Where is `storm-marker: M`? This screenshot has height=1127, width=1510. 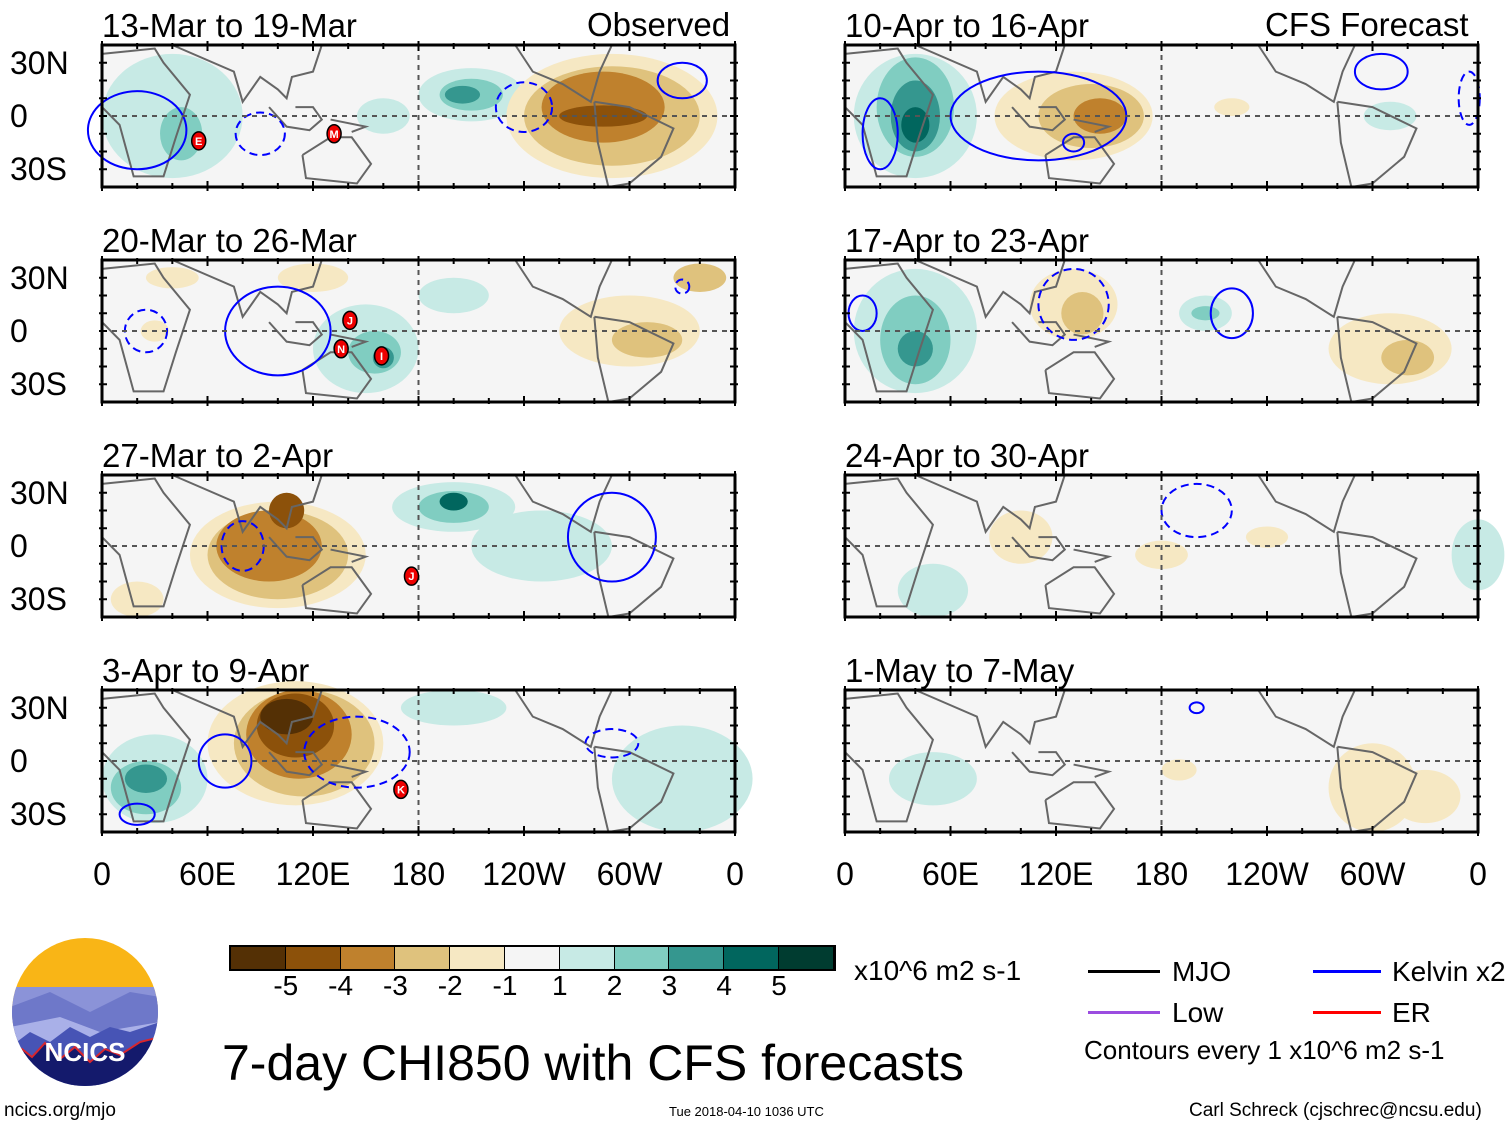
storm-marker: M is located at coordinates (334, 134).